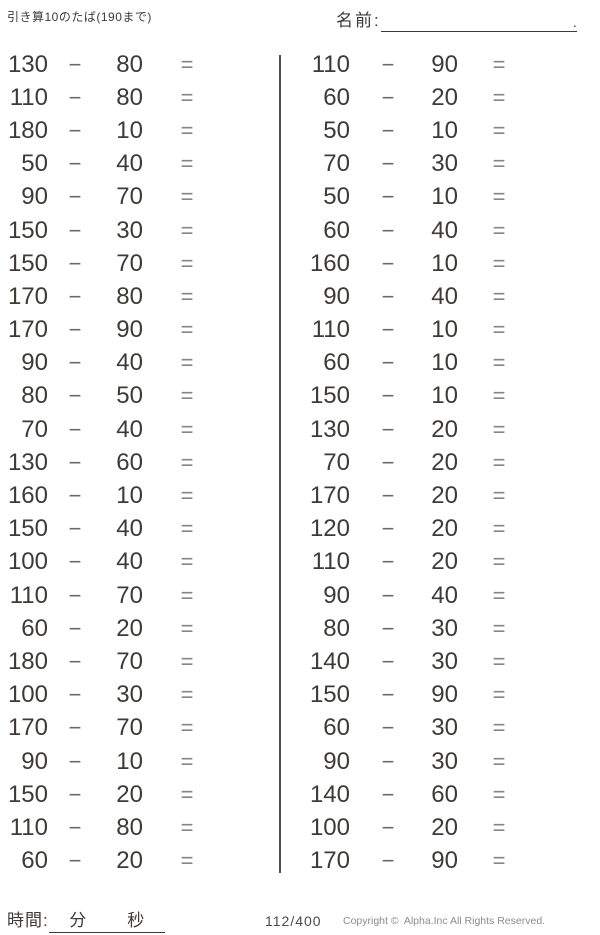  What do you see at coordinates (336, 164) in the screenshot?
I see `minuend: 70` at bounding box center [336, 164].